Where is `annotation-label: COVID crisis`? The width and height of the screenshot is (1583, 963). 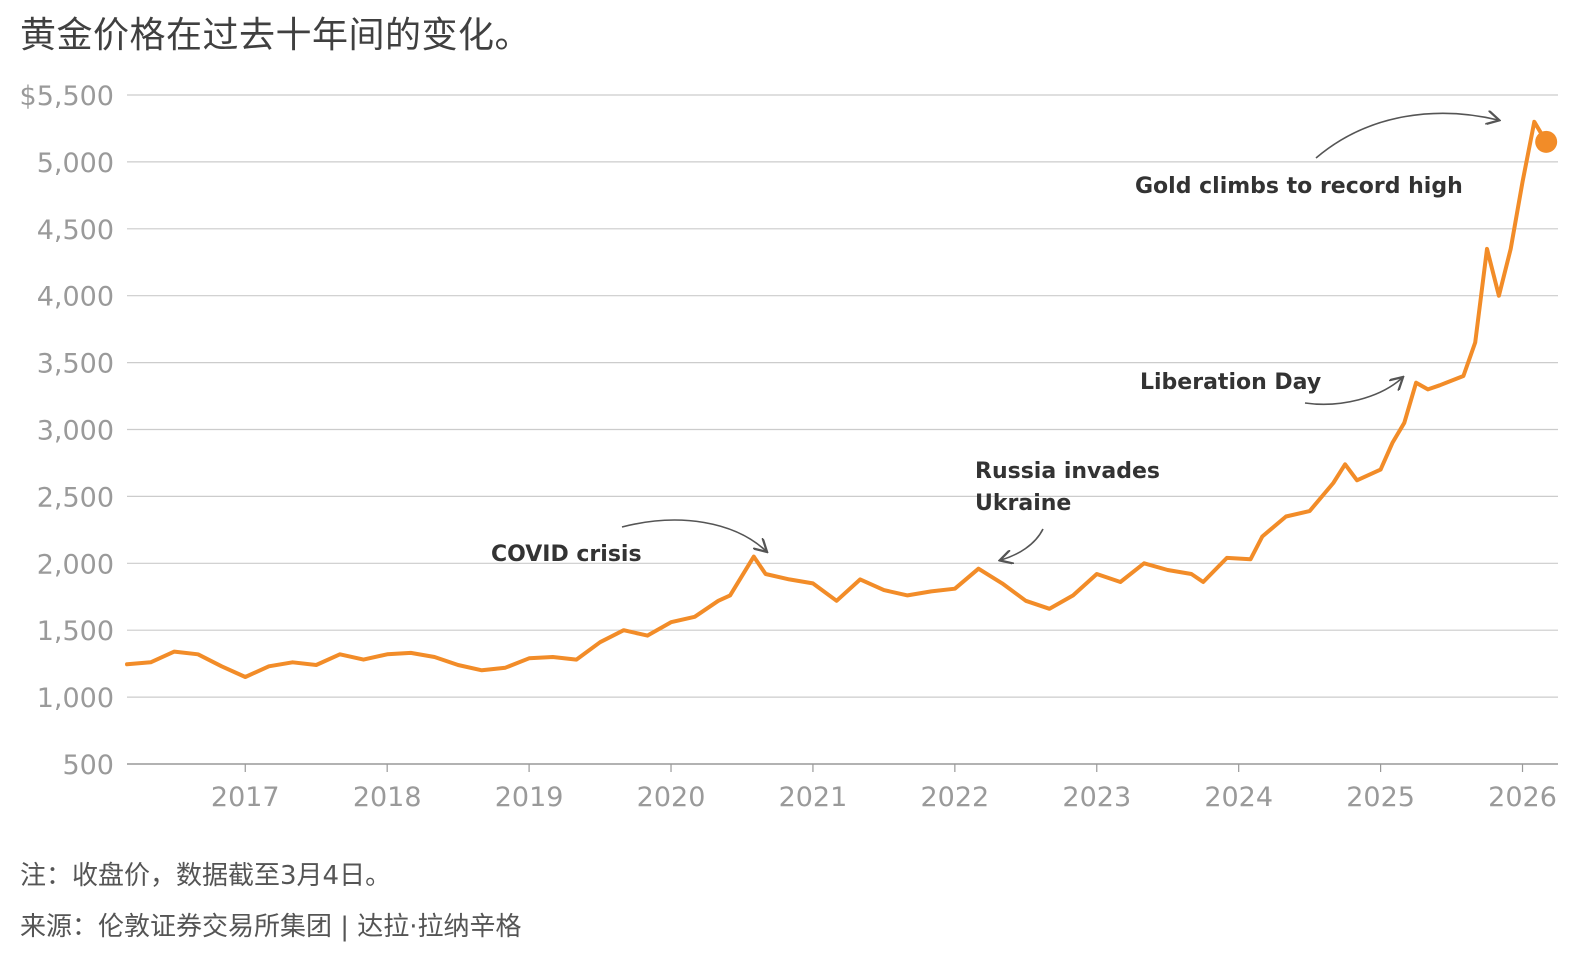 annotation-label: COVID crisis is located at coordinates (566, 554).